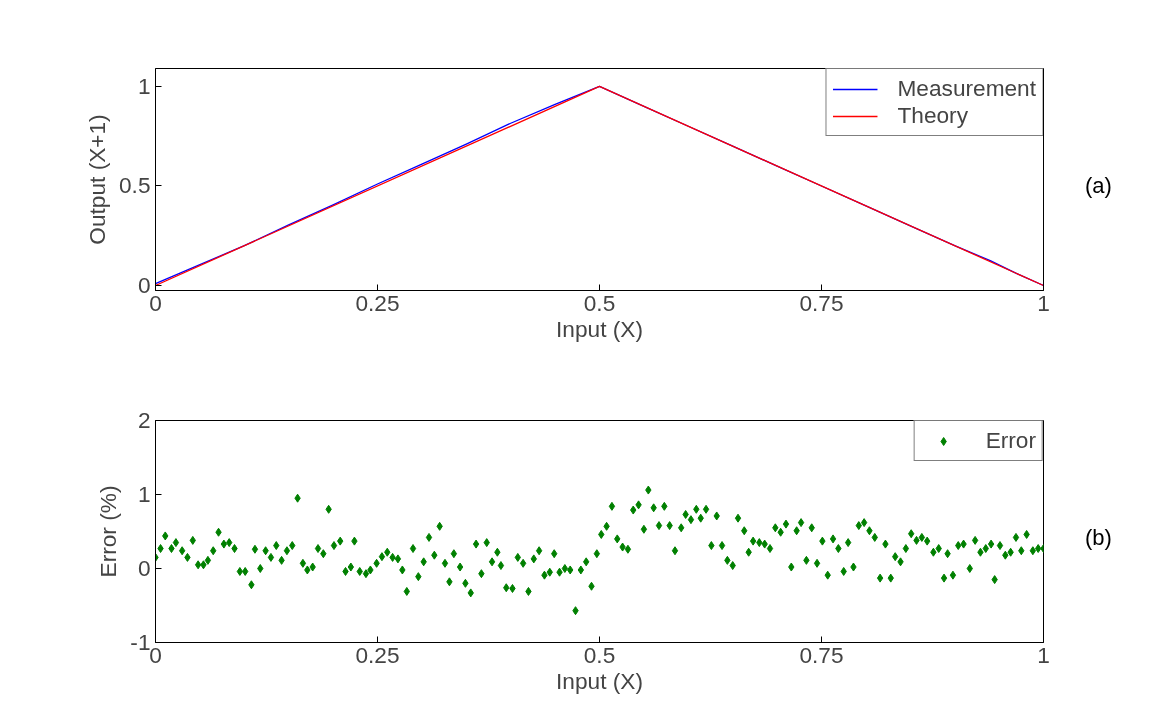 This screenshot has height=725, width=1150. What do you see at coordinates (1010, 440) in the screenshot?
I see `legend-label: Error` at bounding box center [1010, 440].